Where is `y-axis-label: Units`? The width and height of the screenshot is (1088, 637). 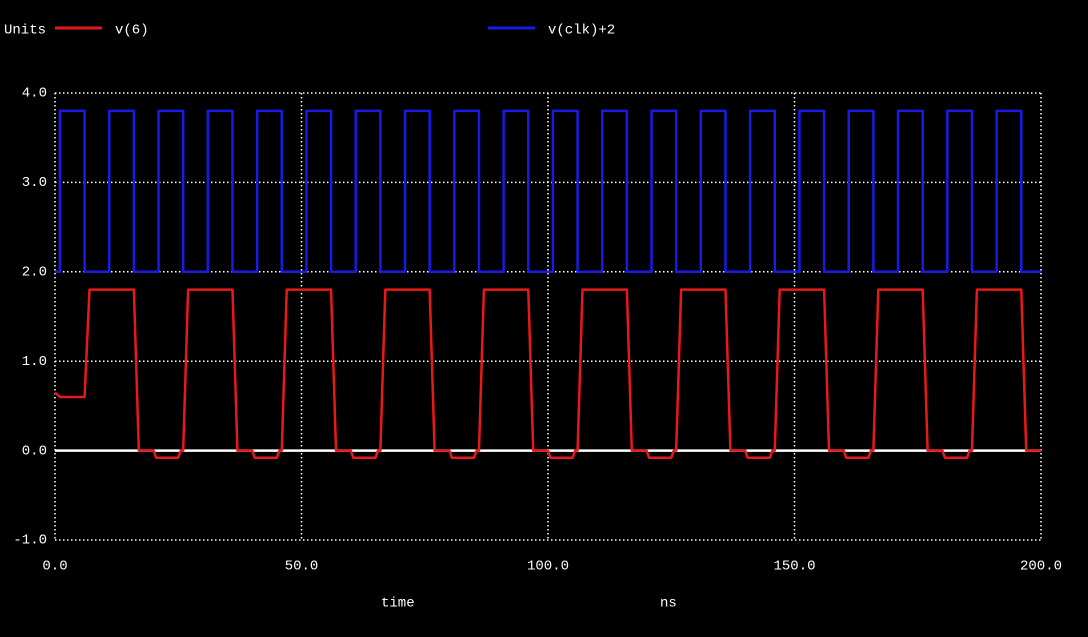 y-axis-label: Units is located at coordinates (25, 31).